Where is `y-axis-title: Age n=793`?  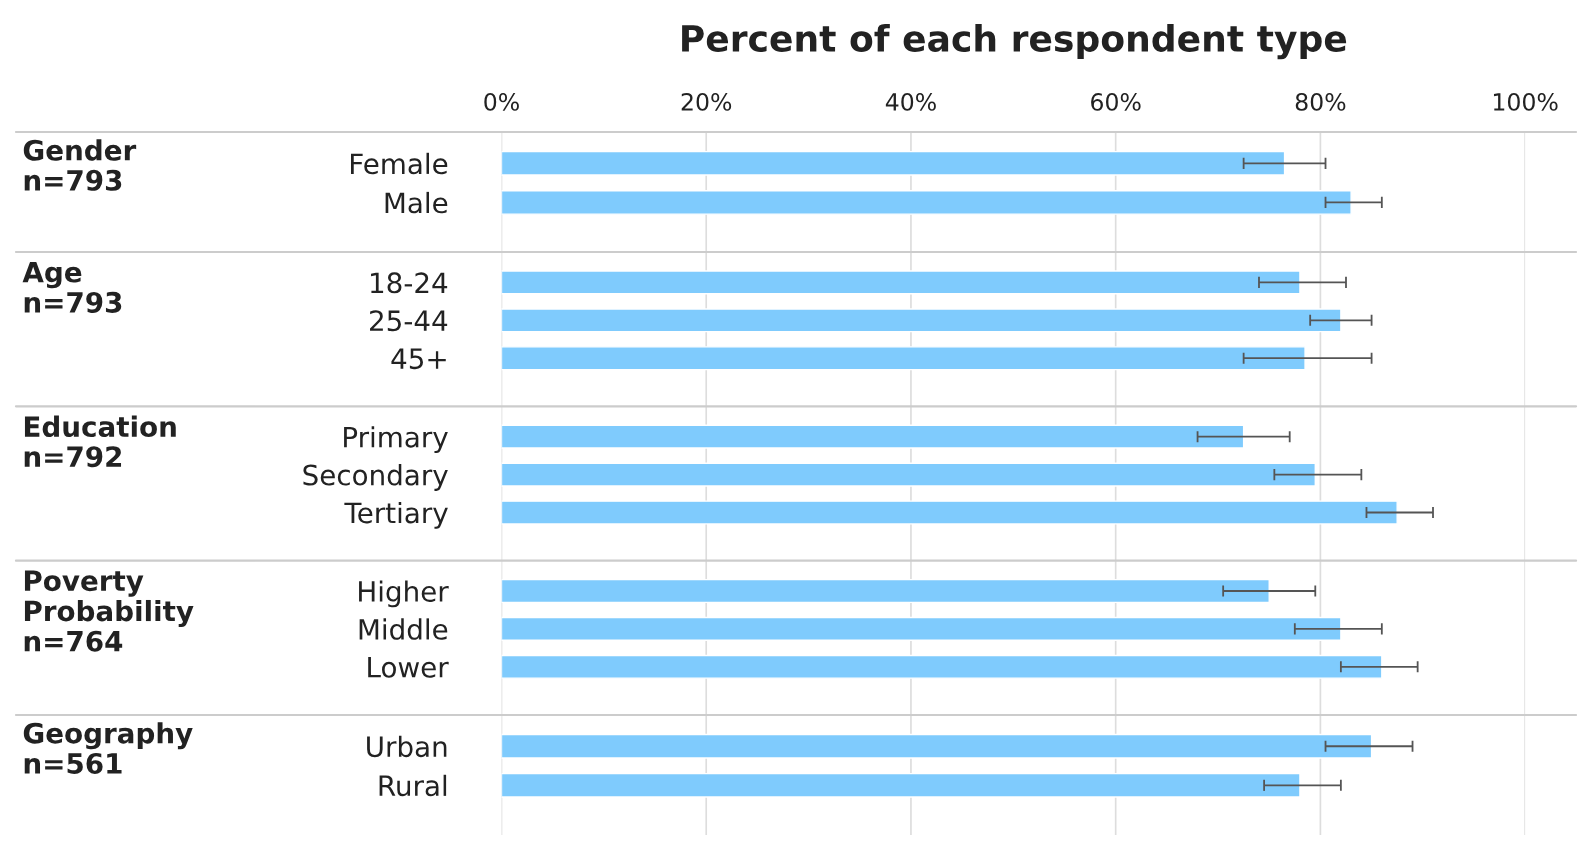 y-axis-title: Age n=793 is located at coordinates (72, 287).